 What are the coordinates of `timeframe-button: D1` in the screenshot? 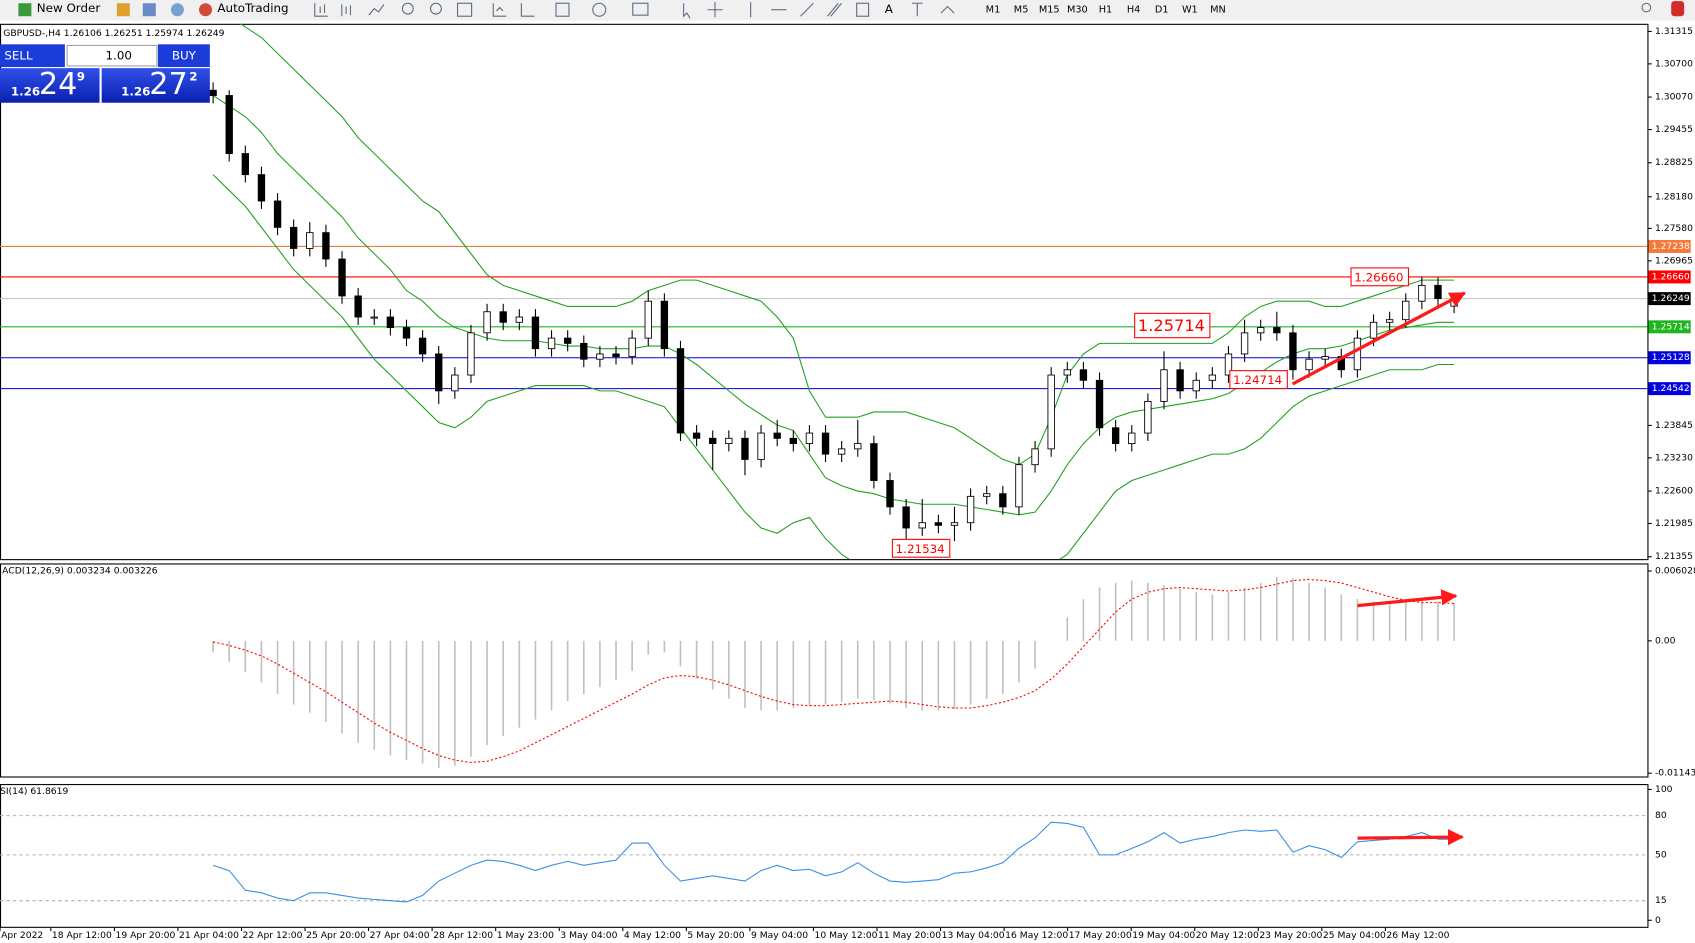 It's located at (1162, 10).